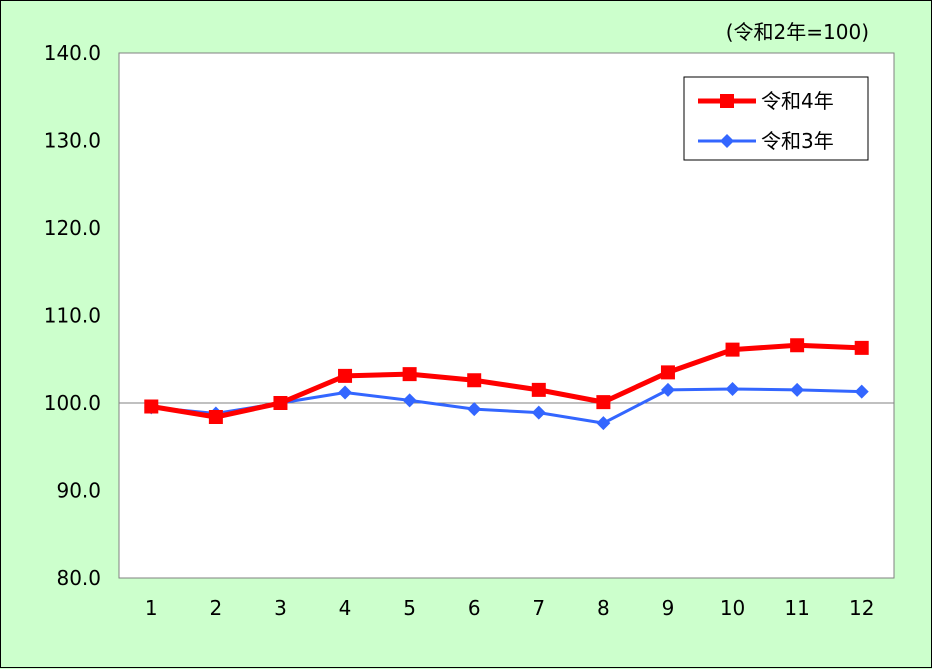  What do you see at coordinates (72, 141) in the screenshot?
I see `y-tick-label: 130.0` at bounding box center [72, 141].